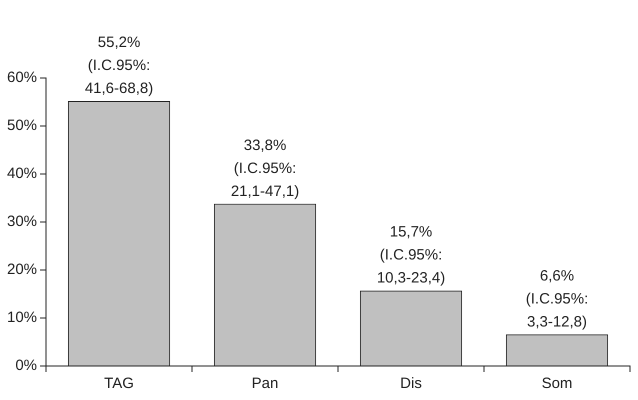  I want to click on y-tick-label: 0%, so click(26, 365).